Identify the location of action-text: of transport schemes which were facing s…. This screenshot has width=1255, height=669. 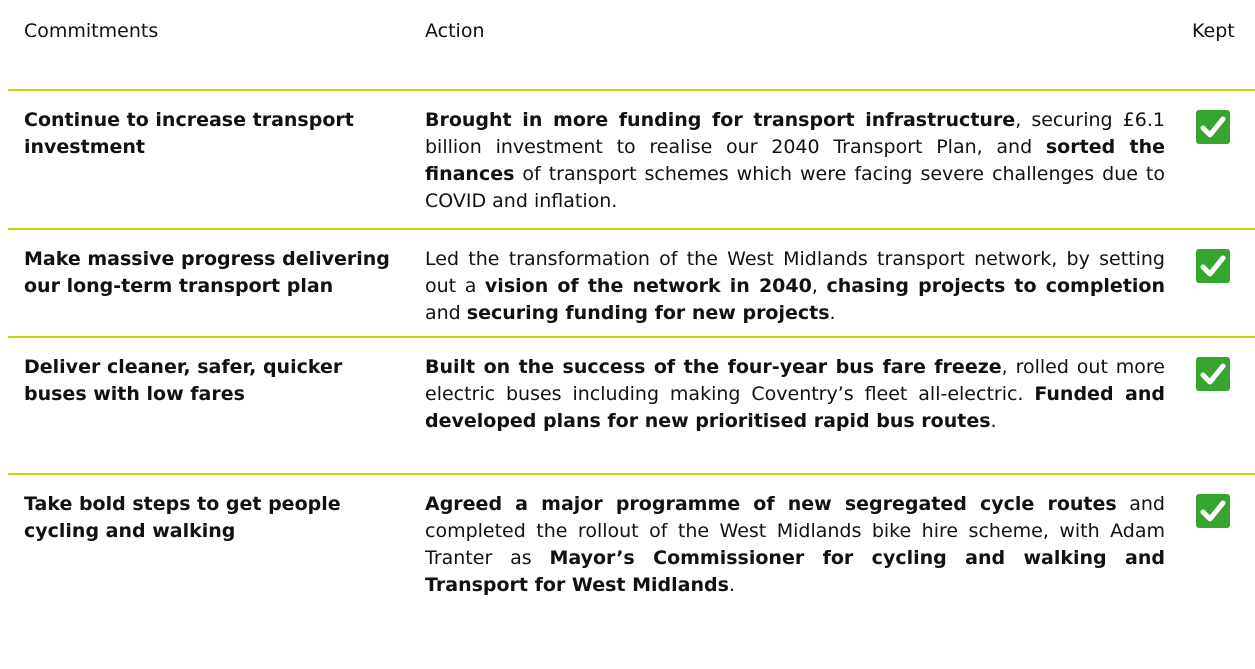
(795, 187).